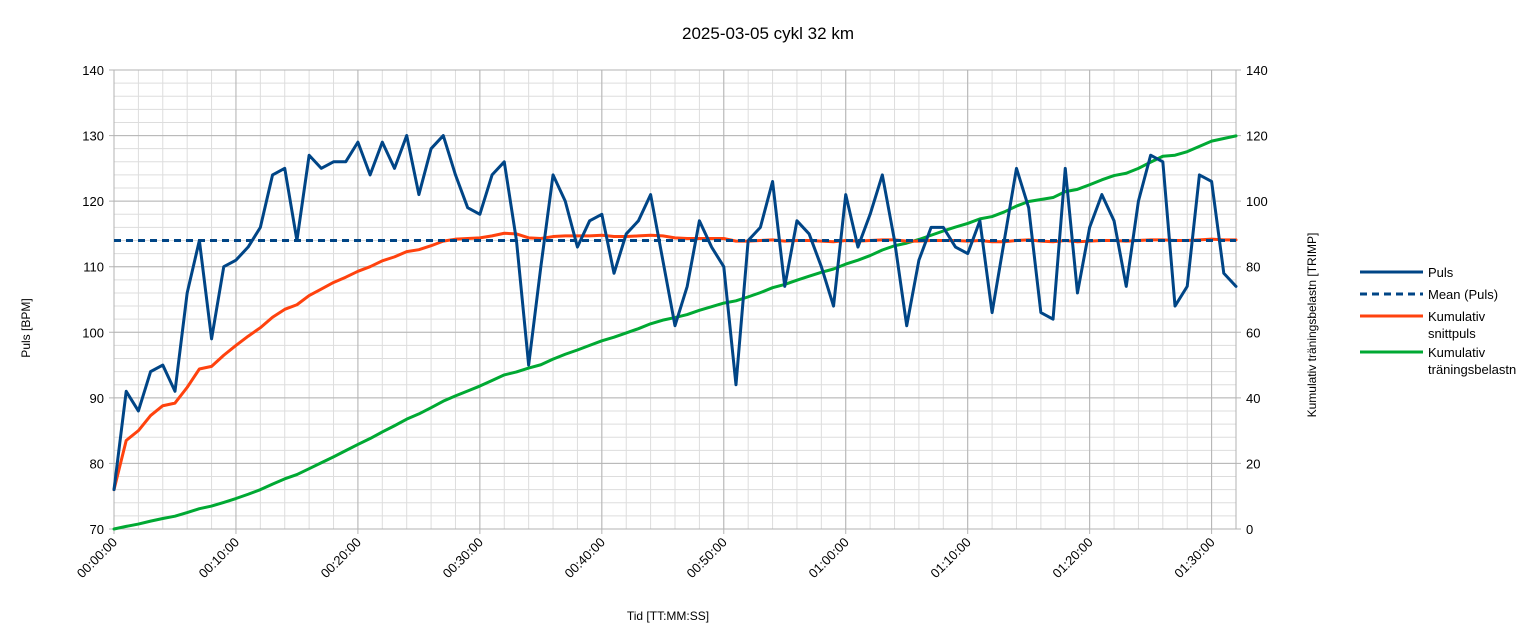  What do you see at coordinates (341, 558) in the screenshot?
I see `x-tick-label: 00:20:00` at bounding box center [341, 558].